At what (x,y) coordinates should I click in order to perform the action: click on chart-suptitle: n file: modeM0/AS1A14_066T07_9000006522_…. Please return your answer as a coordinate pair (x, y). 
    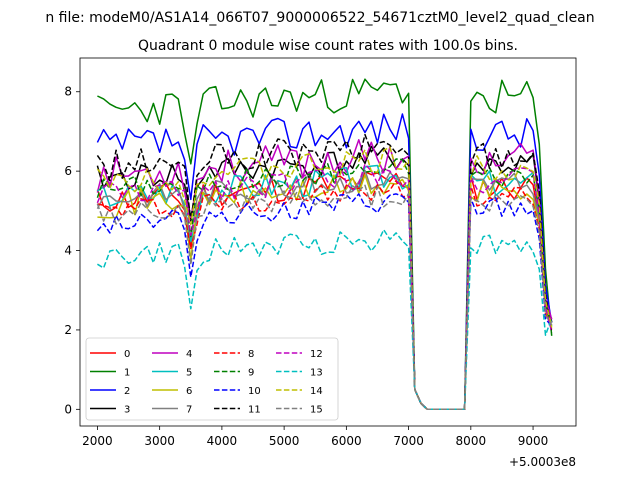
    Looking at the image, I should click on (319, 18).